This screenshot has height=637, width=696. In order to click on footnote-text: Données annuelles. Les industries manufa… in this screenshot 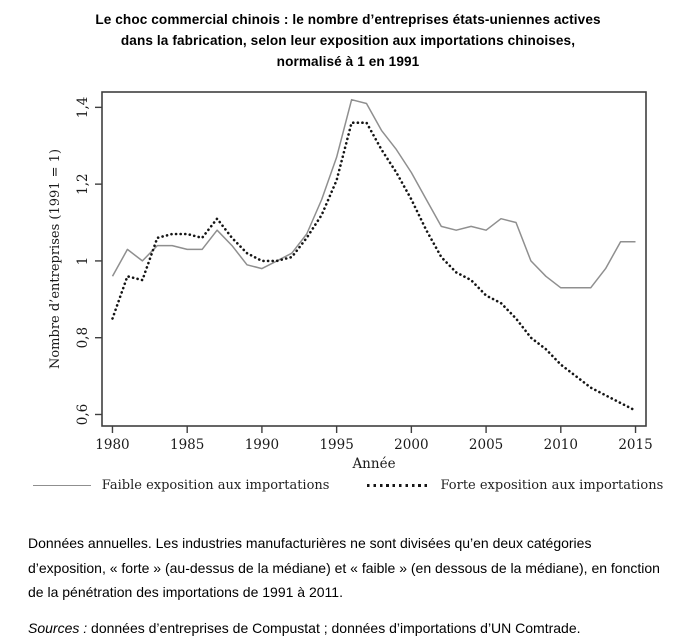, I will do `click(344, 567)`.